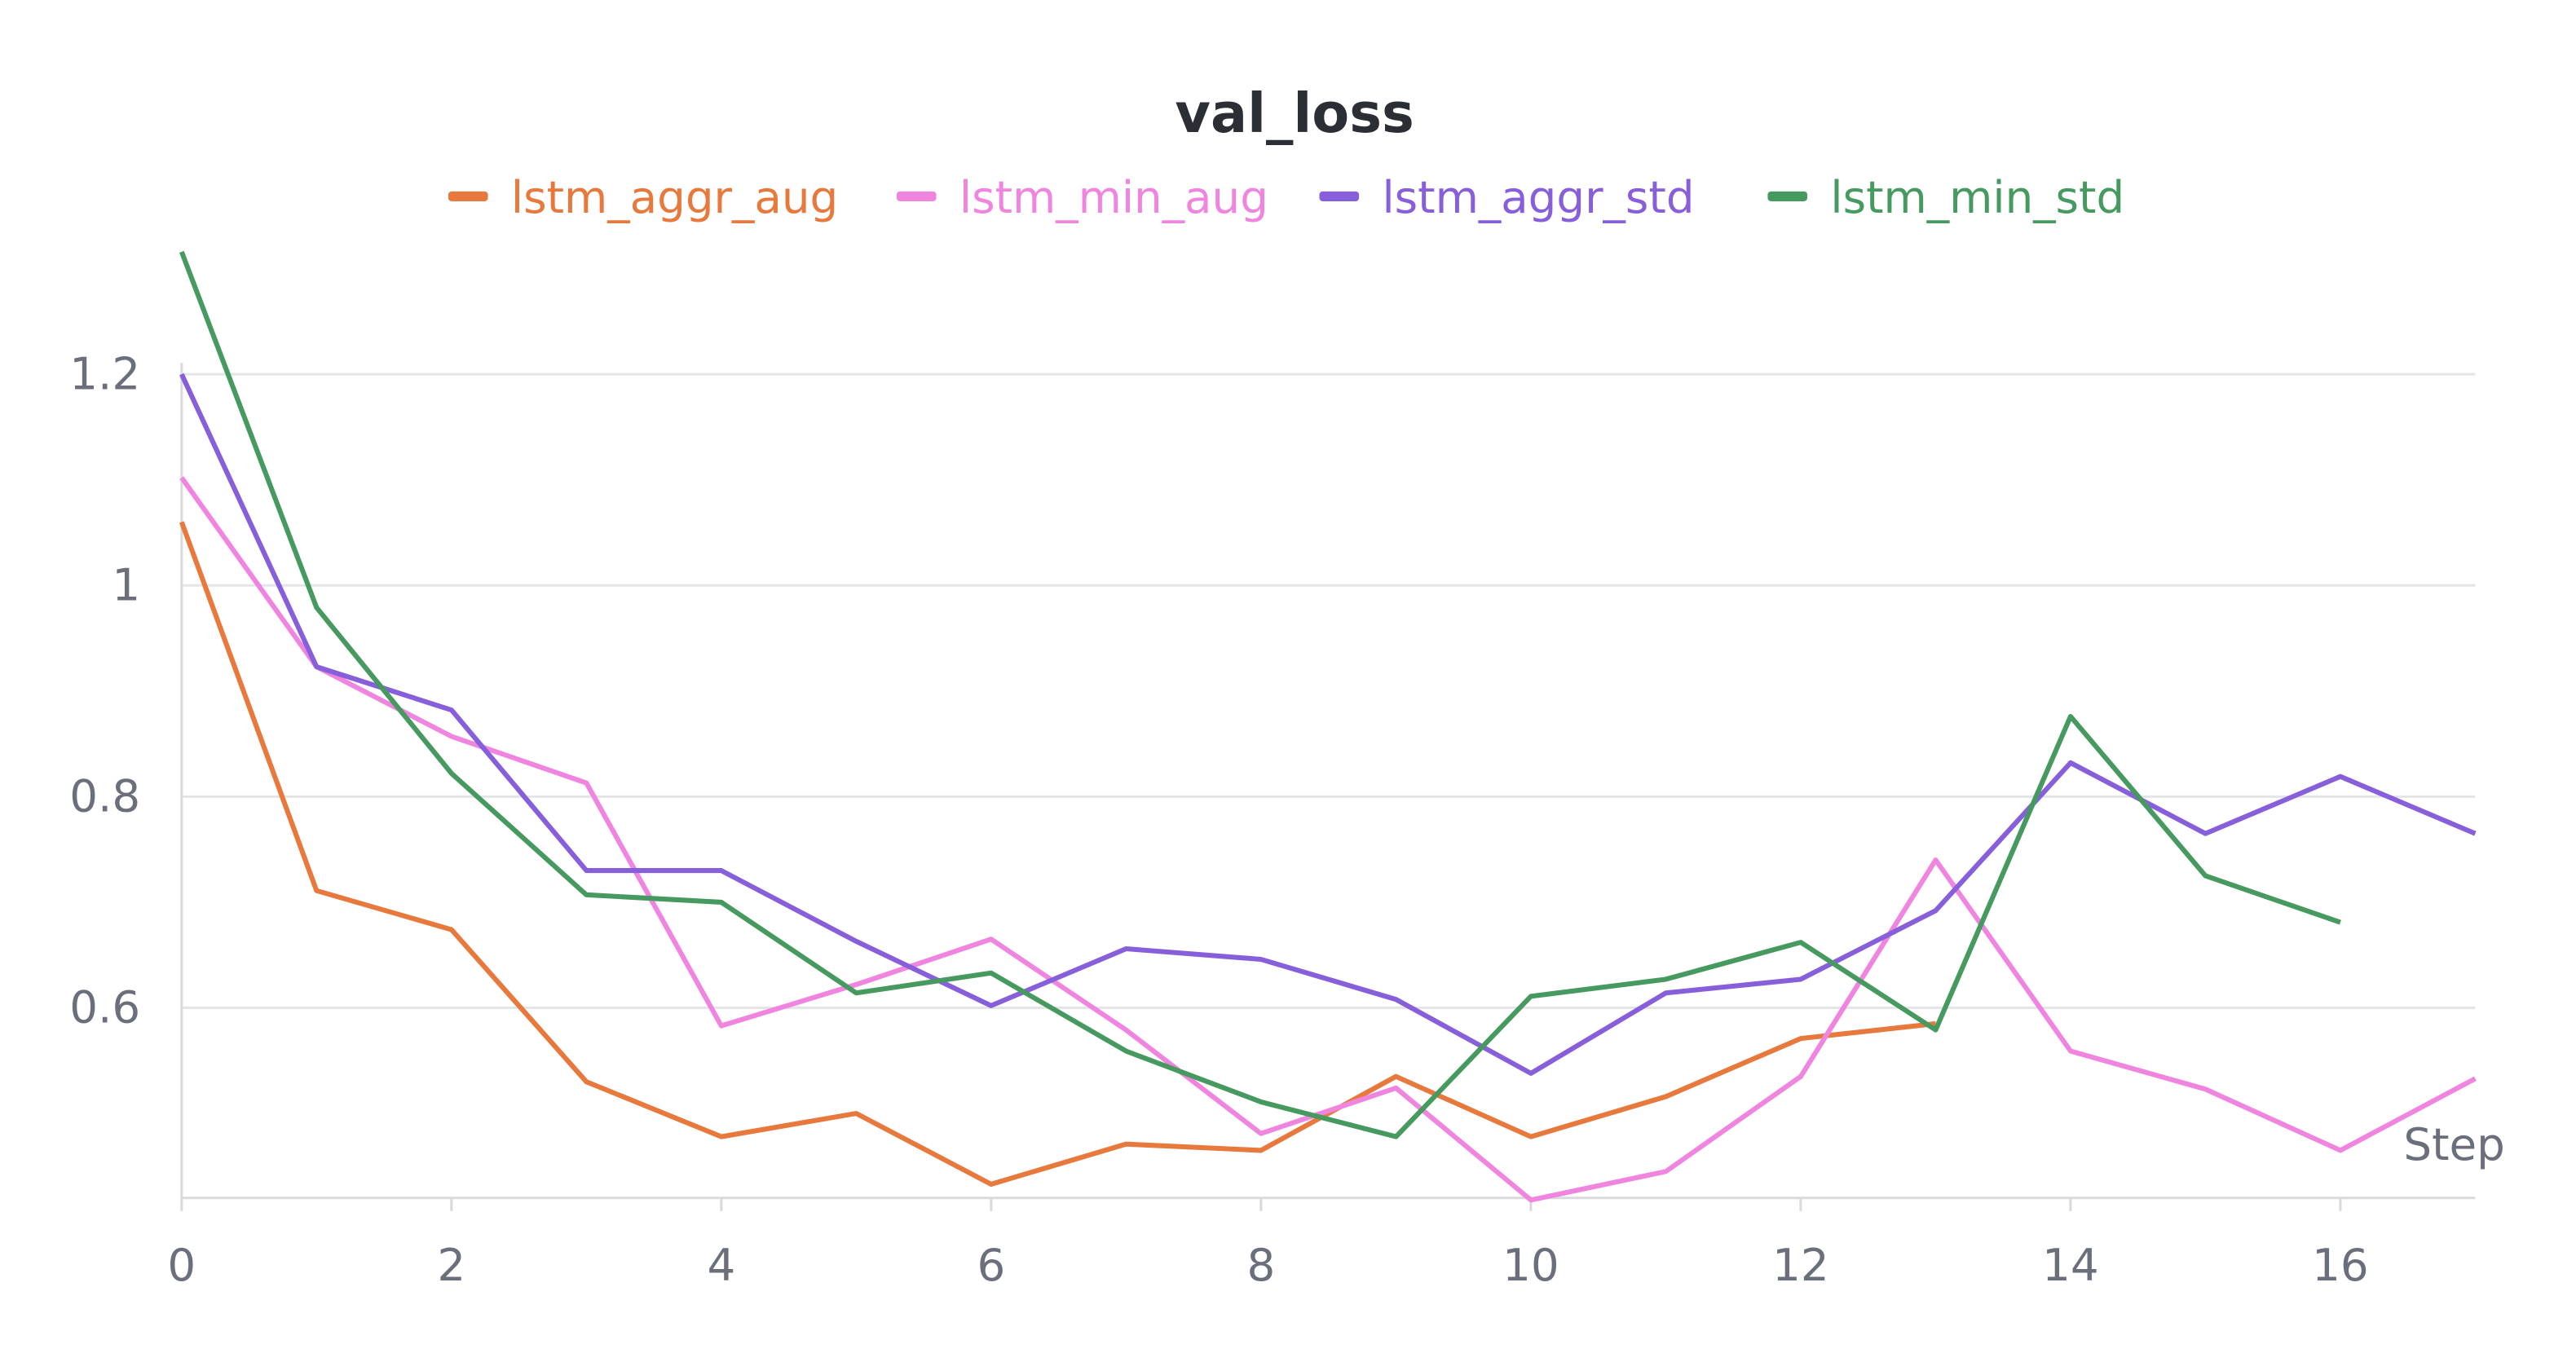 This screenshot has width=2576, height=1353. Describe the element at coordinates (2340, 1265) in the screenshot. I see `x-tick-label: 16` at that location.